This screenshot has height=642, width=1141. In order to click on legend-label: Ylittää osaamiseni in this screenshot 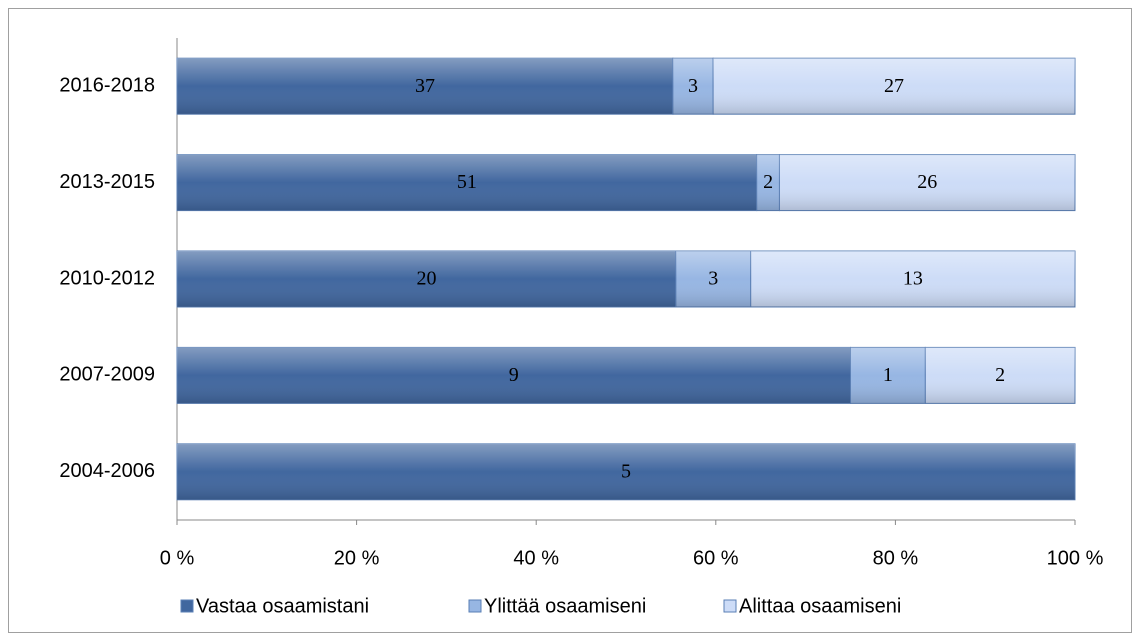, I will do `click(565, 606)`.